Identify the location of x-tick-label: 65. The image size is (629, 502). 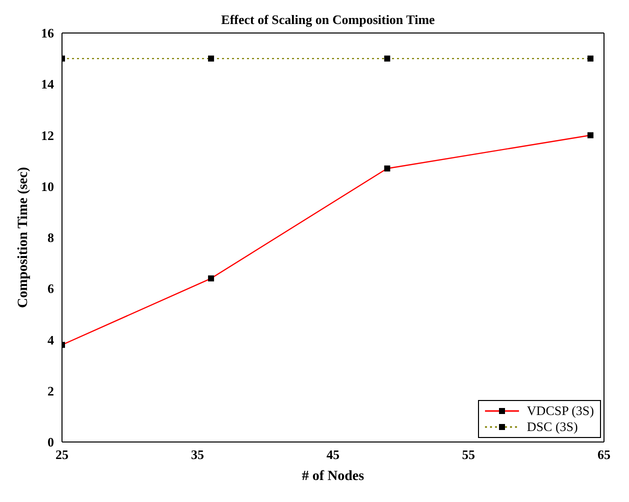
(604, 454).